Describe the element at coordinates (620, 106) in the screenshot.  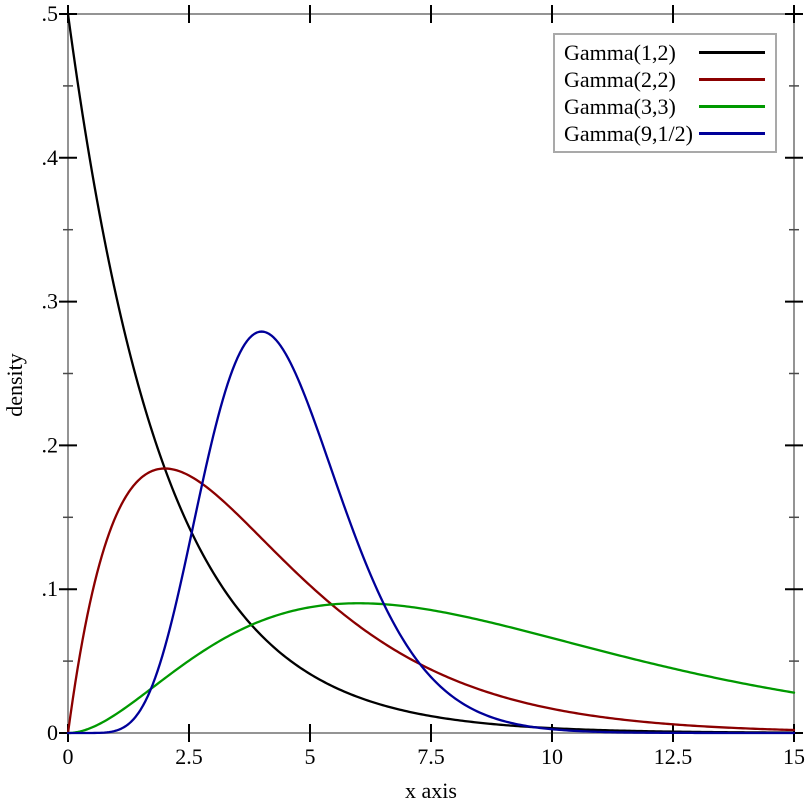
I see `legend-label: Gamma(3,3)` at that location.